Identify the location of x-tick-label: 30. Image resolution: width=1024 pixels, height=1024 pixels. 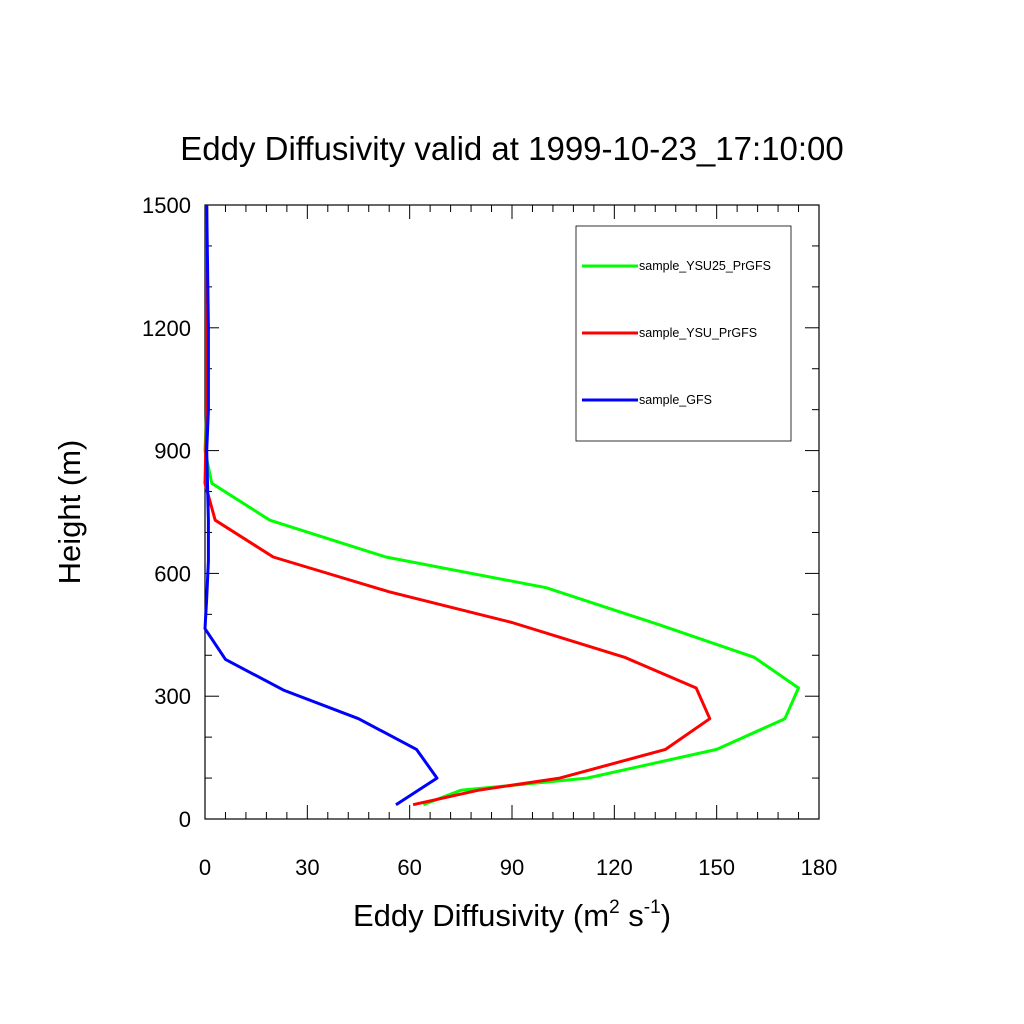
(307, 867).